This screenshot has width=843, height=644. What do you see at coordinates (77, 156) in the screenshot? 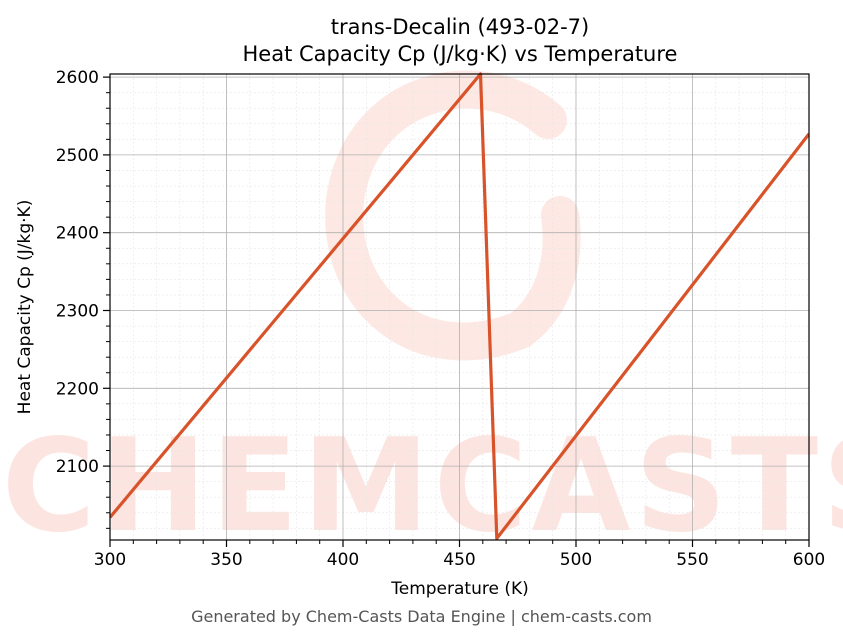
I see `y-tick-label: 2500` at bounding box center [77, 156].